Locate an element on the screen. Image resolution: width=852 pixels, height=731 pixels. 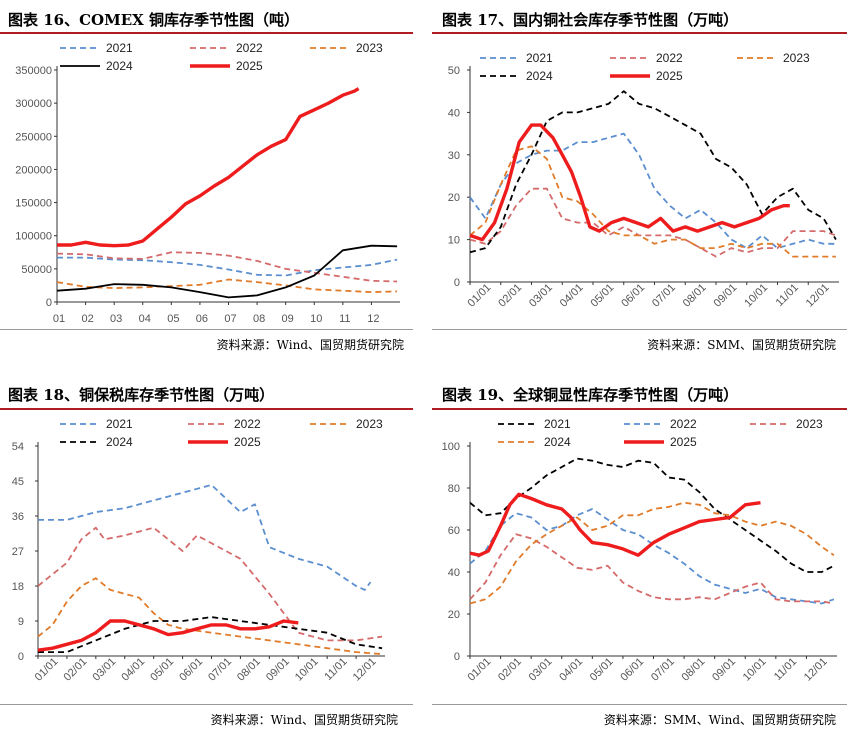
y-tick-label: 36 is located at coordinates (18, 517).